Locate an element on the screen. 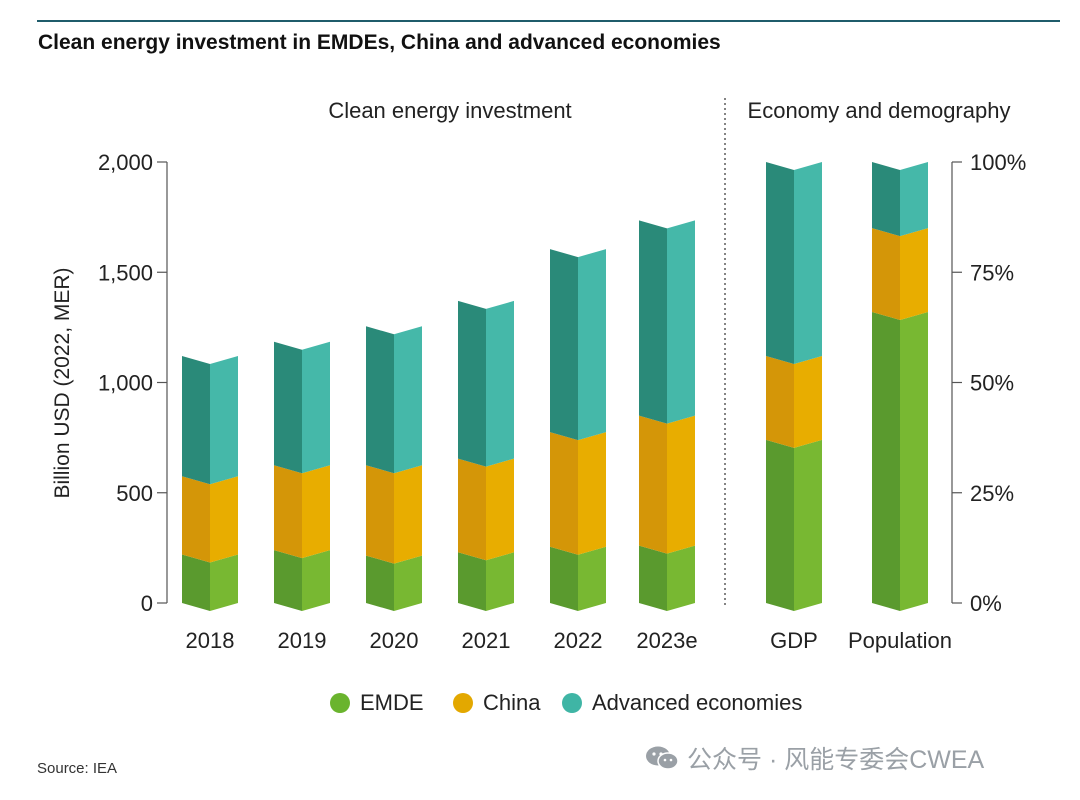 The width and height of the screenshot is (1080, 800). bar-population-china-right-face is located at coordinates (914, 274).